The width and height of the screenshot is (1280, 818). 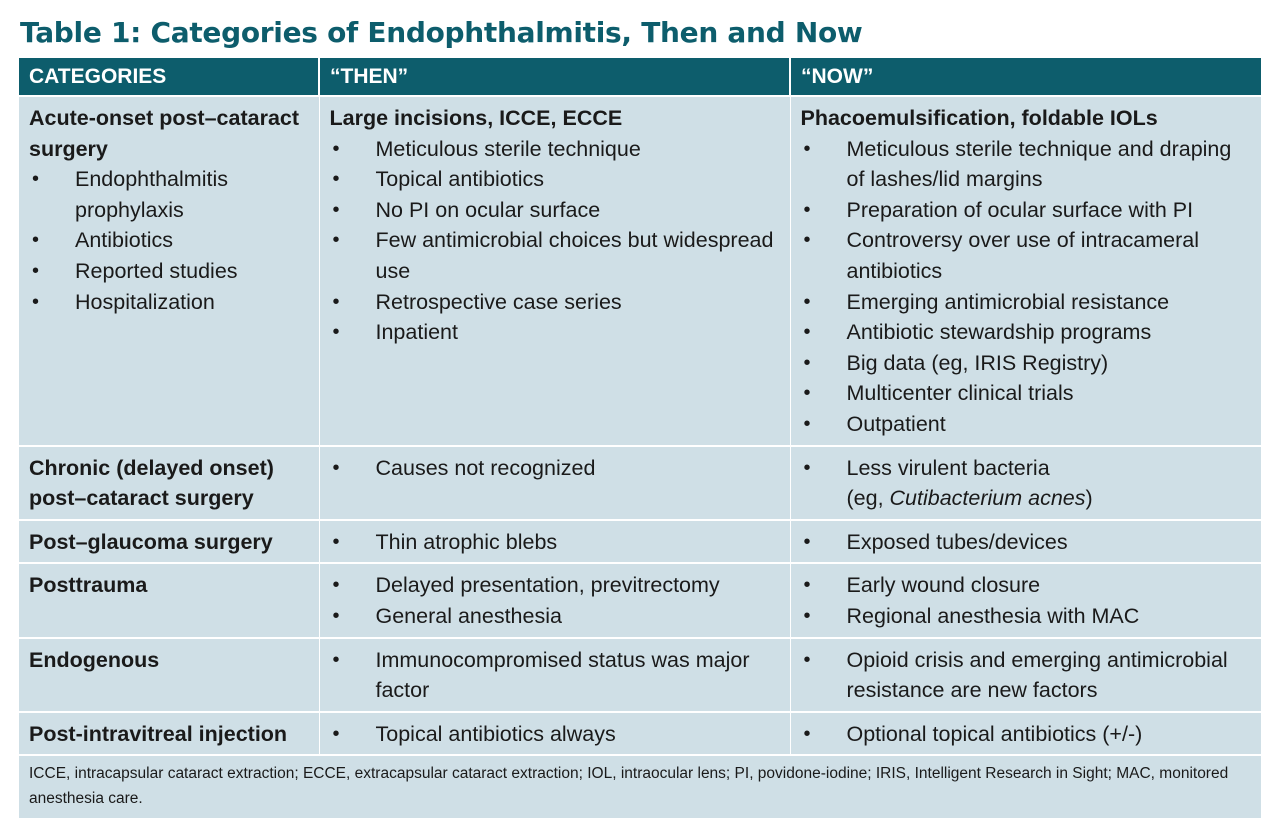 What do you see at coordinates (169, 77) in the screenshot?
I see `column-header-categories: CATEGORIES` at bounding box center [169, 77].